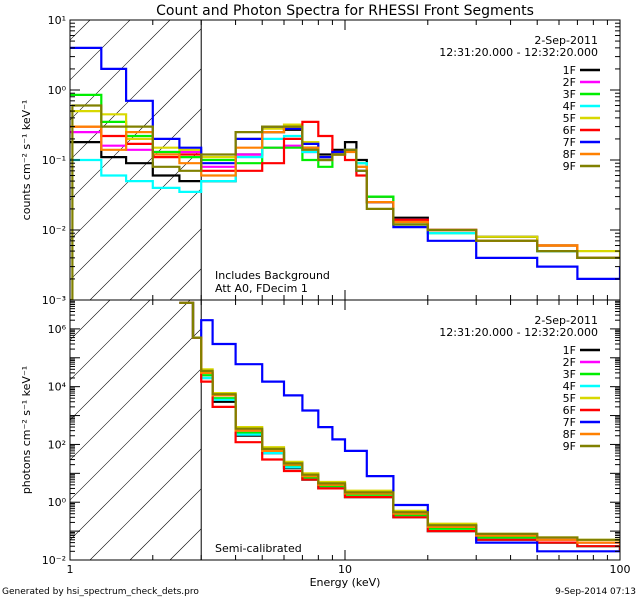 The width and height of the screenshot is (640, 600). I want to click on footer-generator: Generated by hsi_spectrum_check_dets.pro, so click(100, 592).